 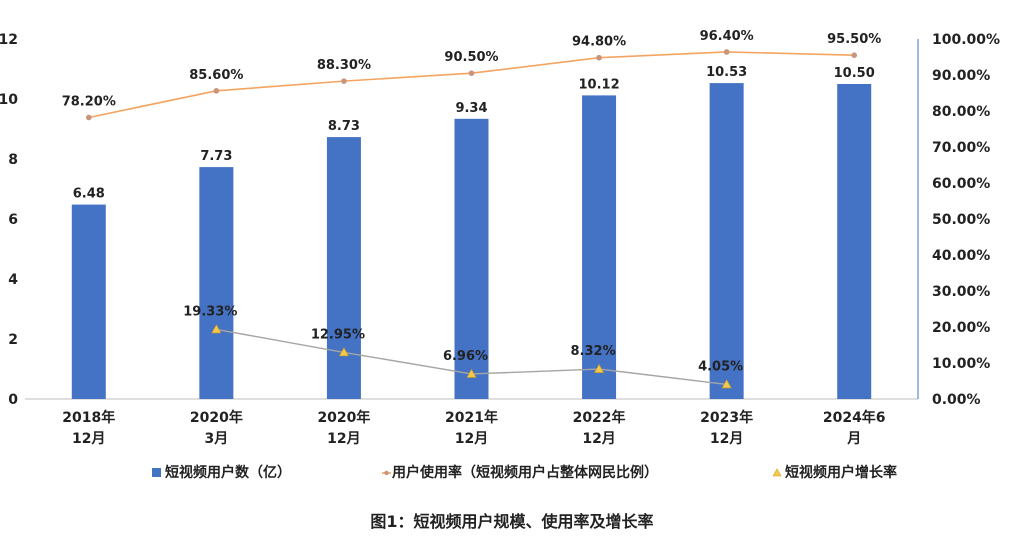 I want to click on x-tick-label-line2: 3月, so click(x=216, y=439).